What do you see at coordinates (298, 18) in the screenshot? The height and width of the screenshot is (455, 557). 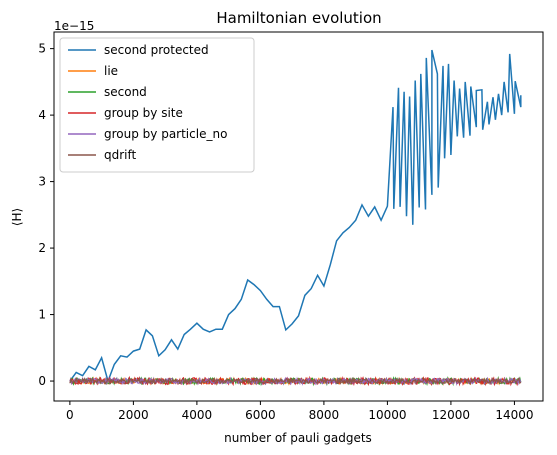 I see `chart-title: Hamiltonian evolution` at bounding box center [298, 18].